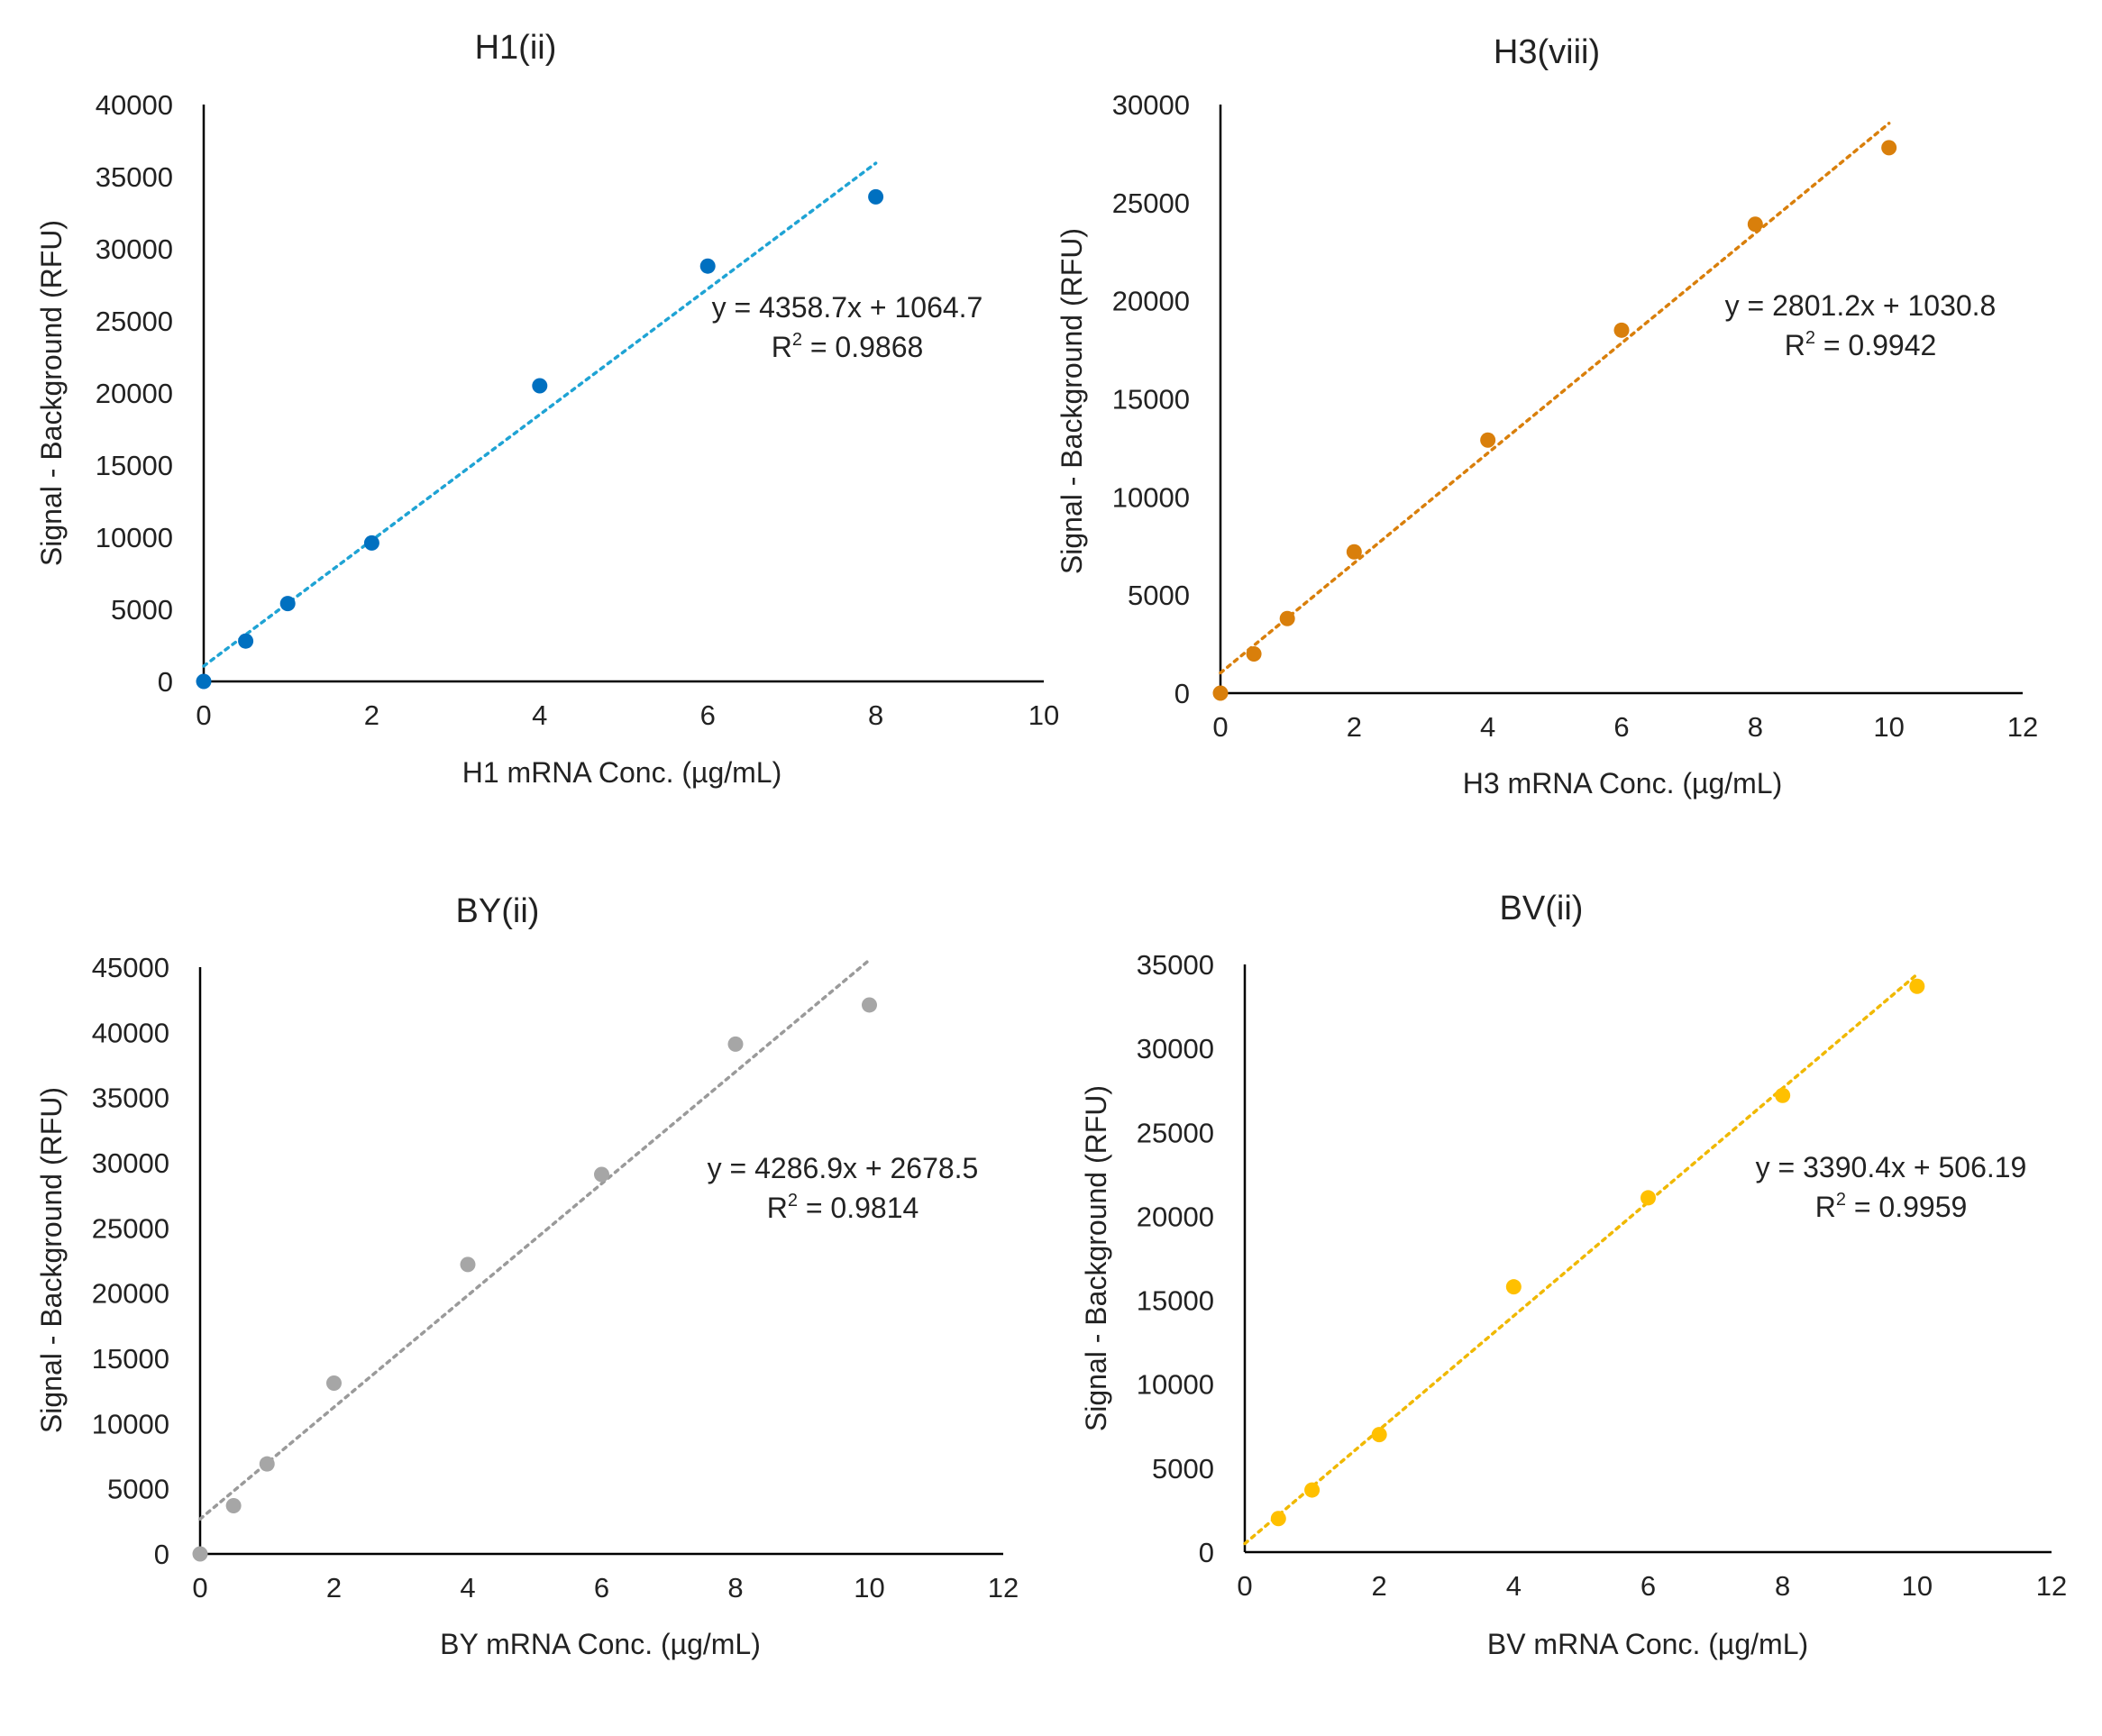  I want to click on r-squared-label: R2 = 0.9942, so click(1861, 344).